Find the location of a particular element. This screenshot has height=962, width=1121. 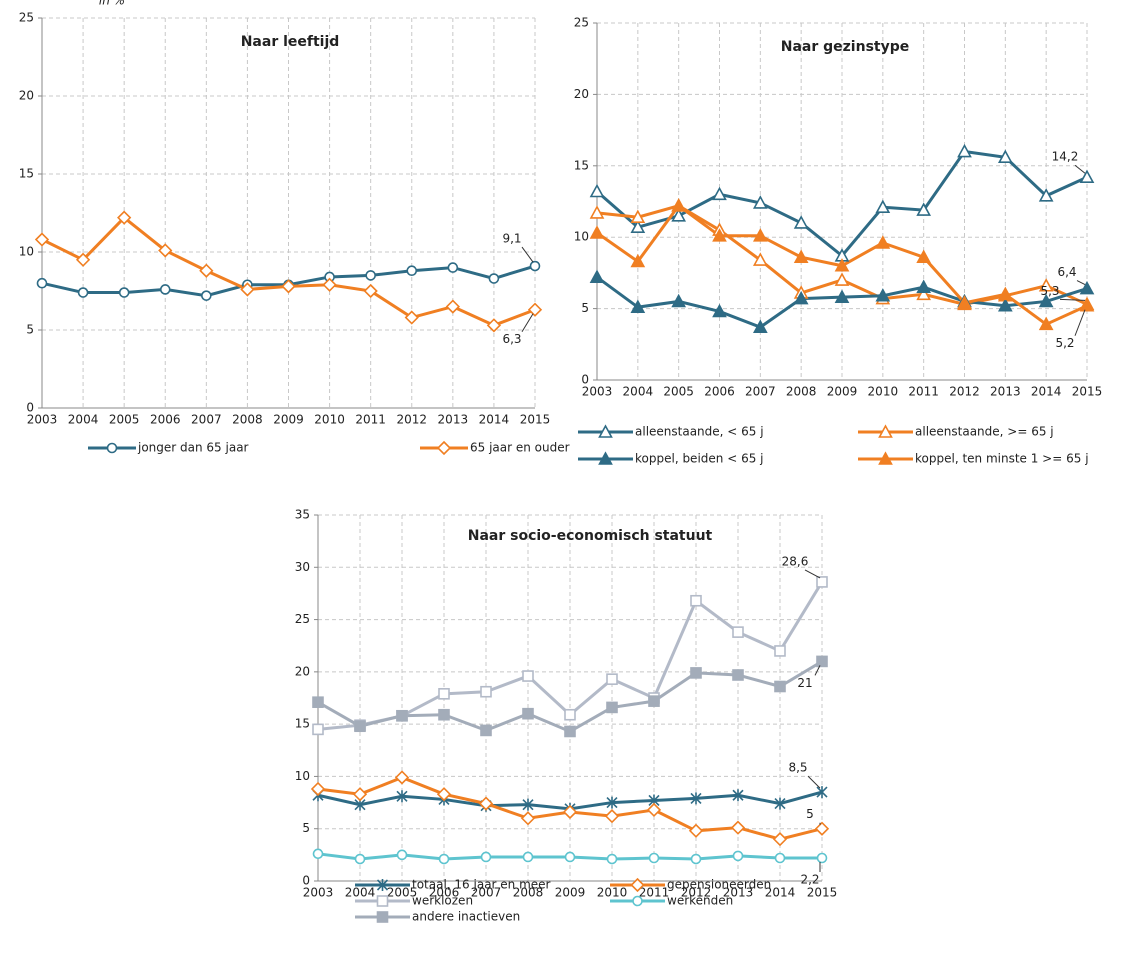

legend-label: alleenstaande, < 65 j is located at coordinates (699, 432).